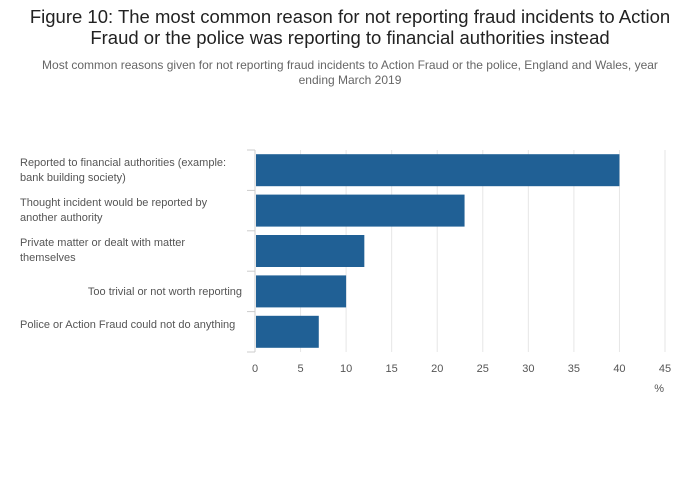 This screenshot has height=502, width=700. Describe the element at coordinates (392, 369) in the screenshot. I see `x-tick-label-15: 15` at that location.